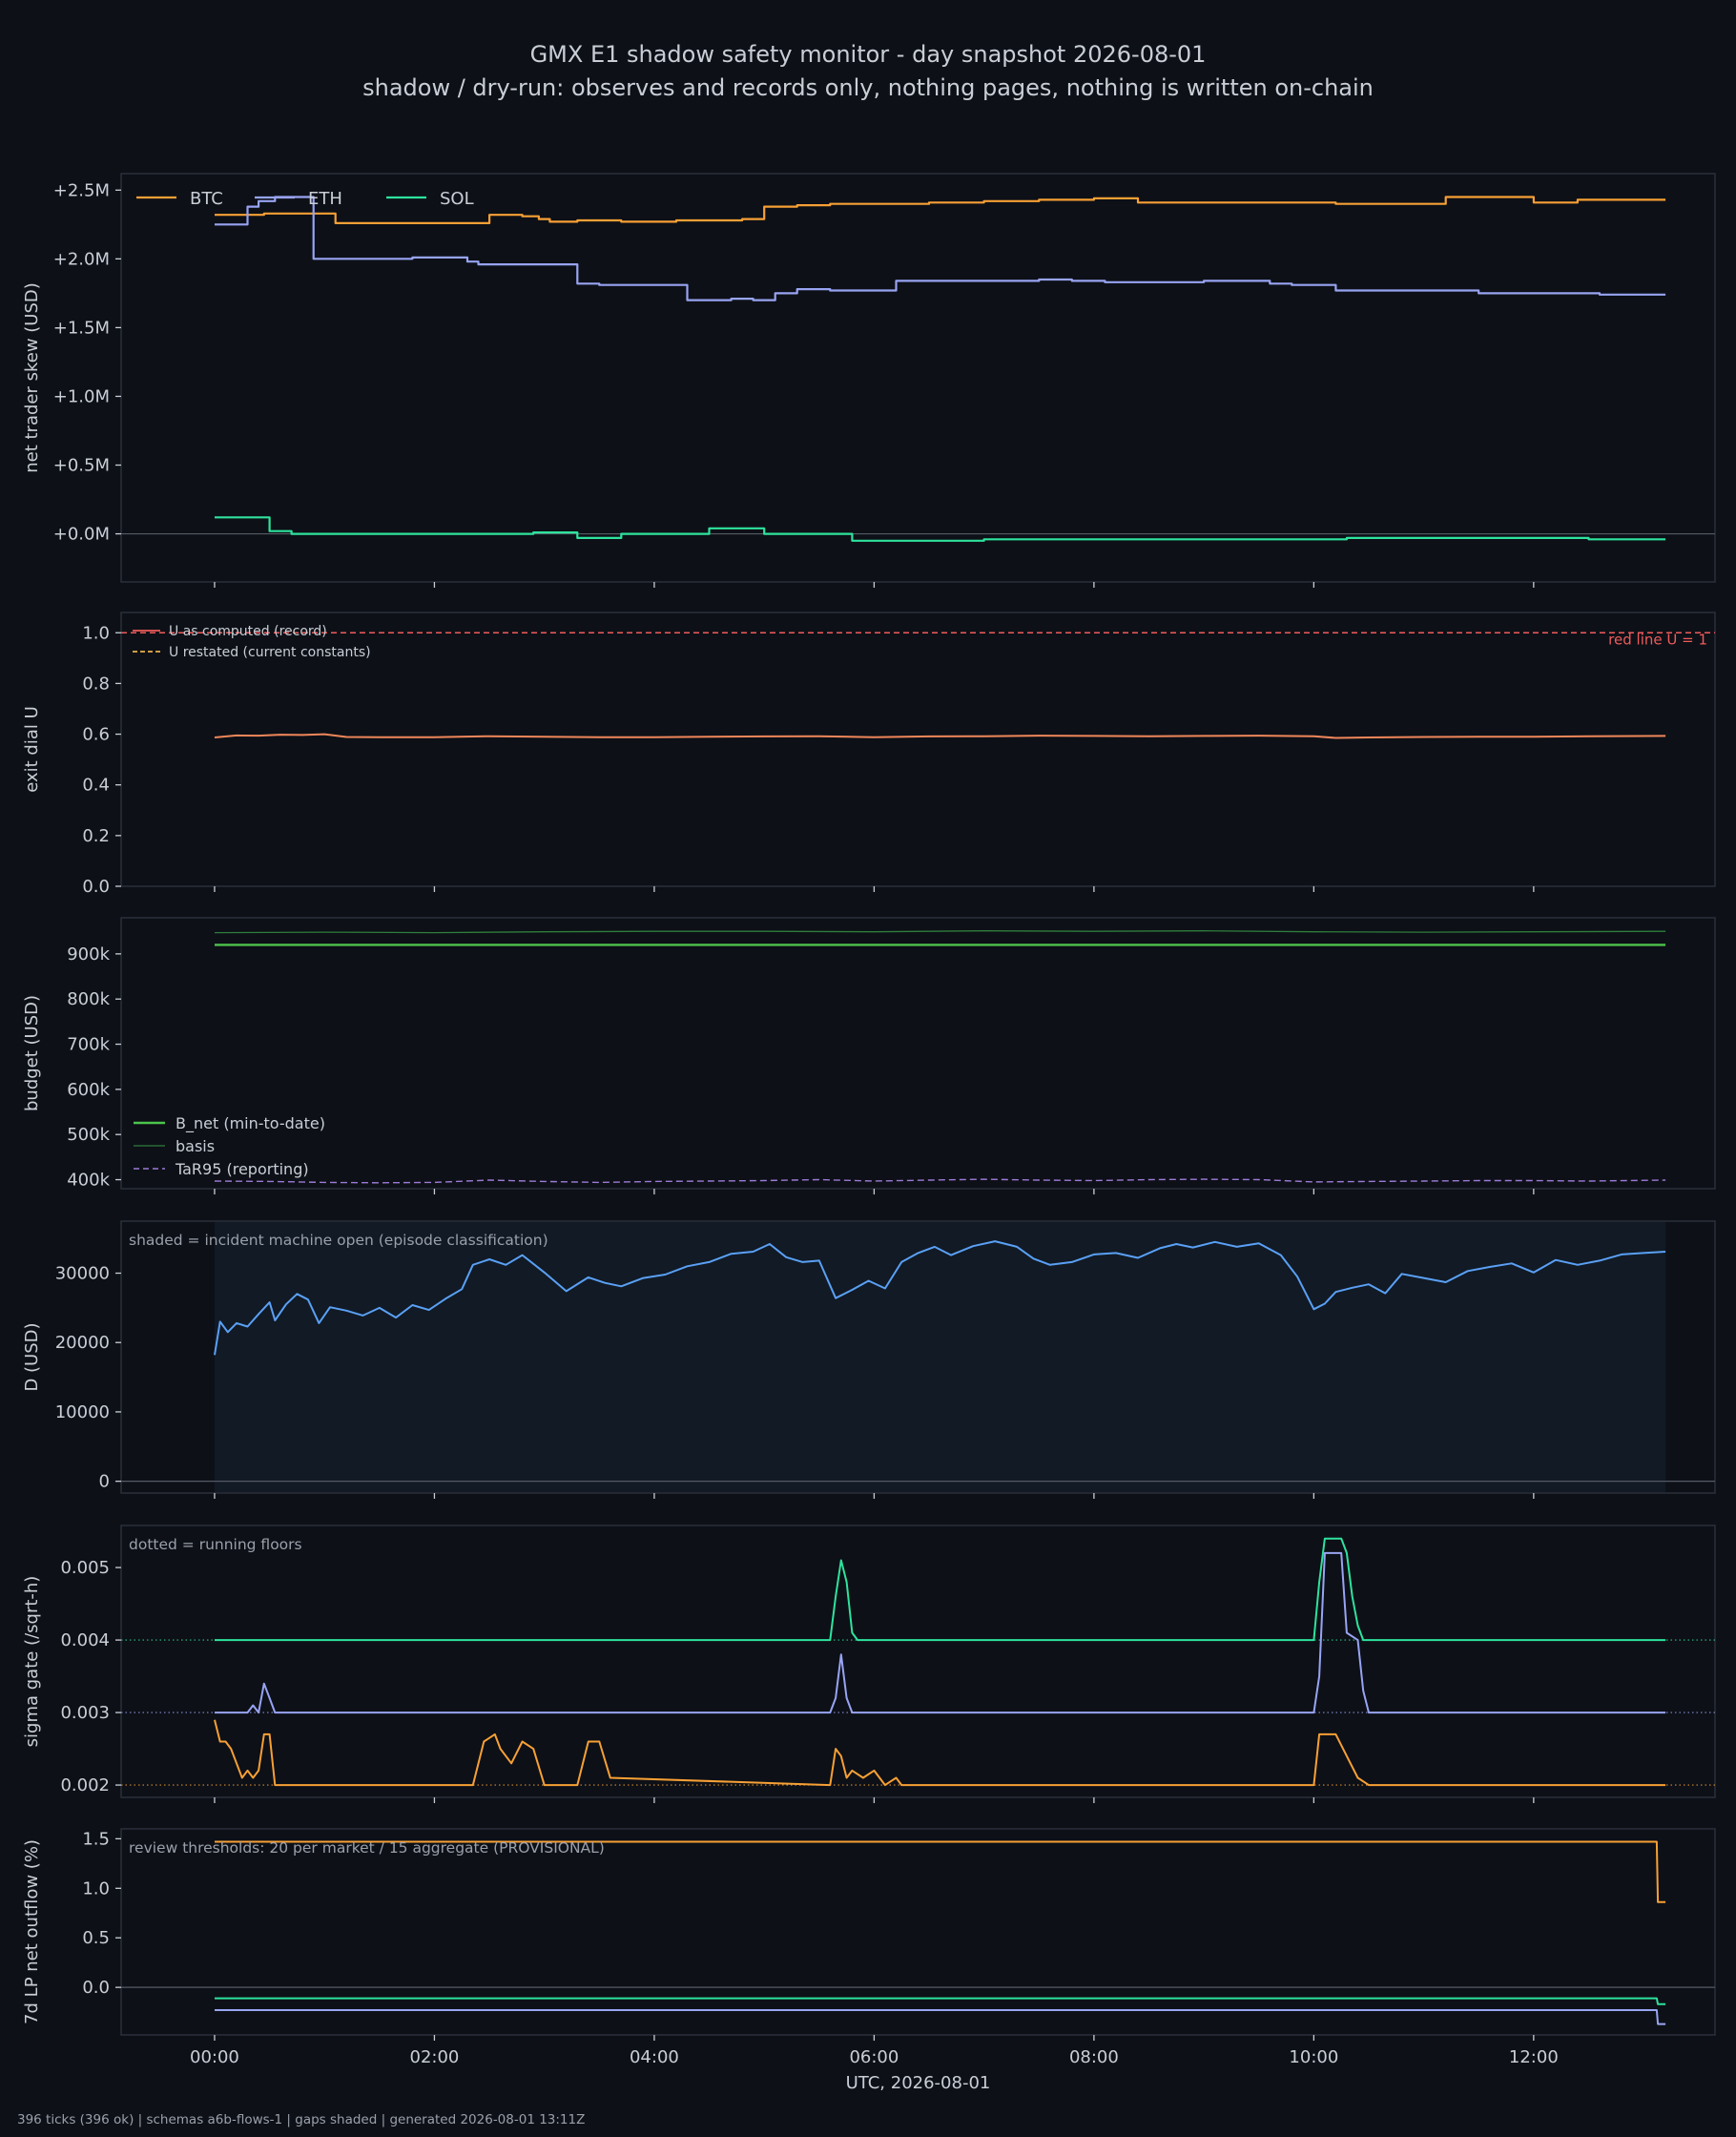  I want to click on y-tick-label: 800k, so click(88, 999).